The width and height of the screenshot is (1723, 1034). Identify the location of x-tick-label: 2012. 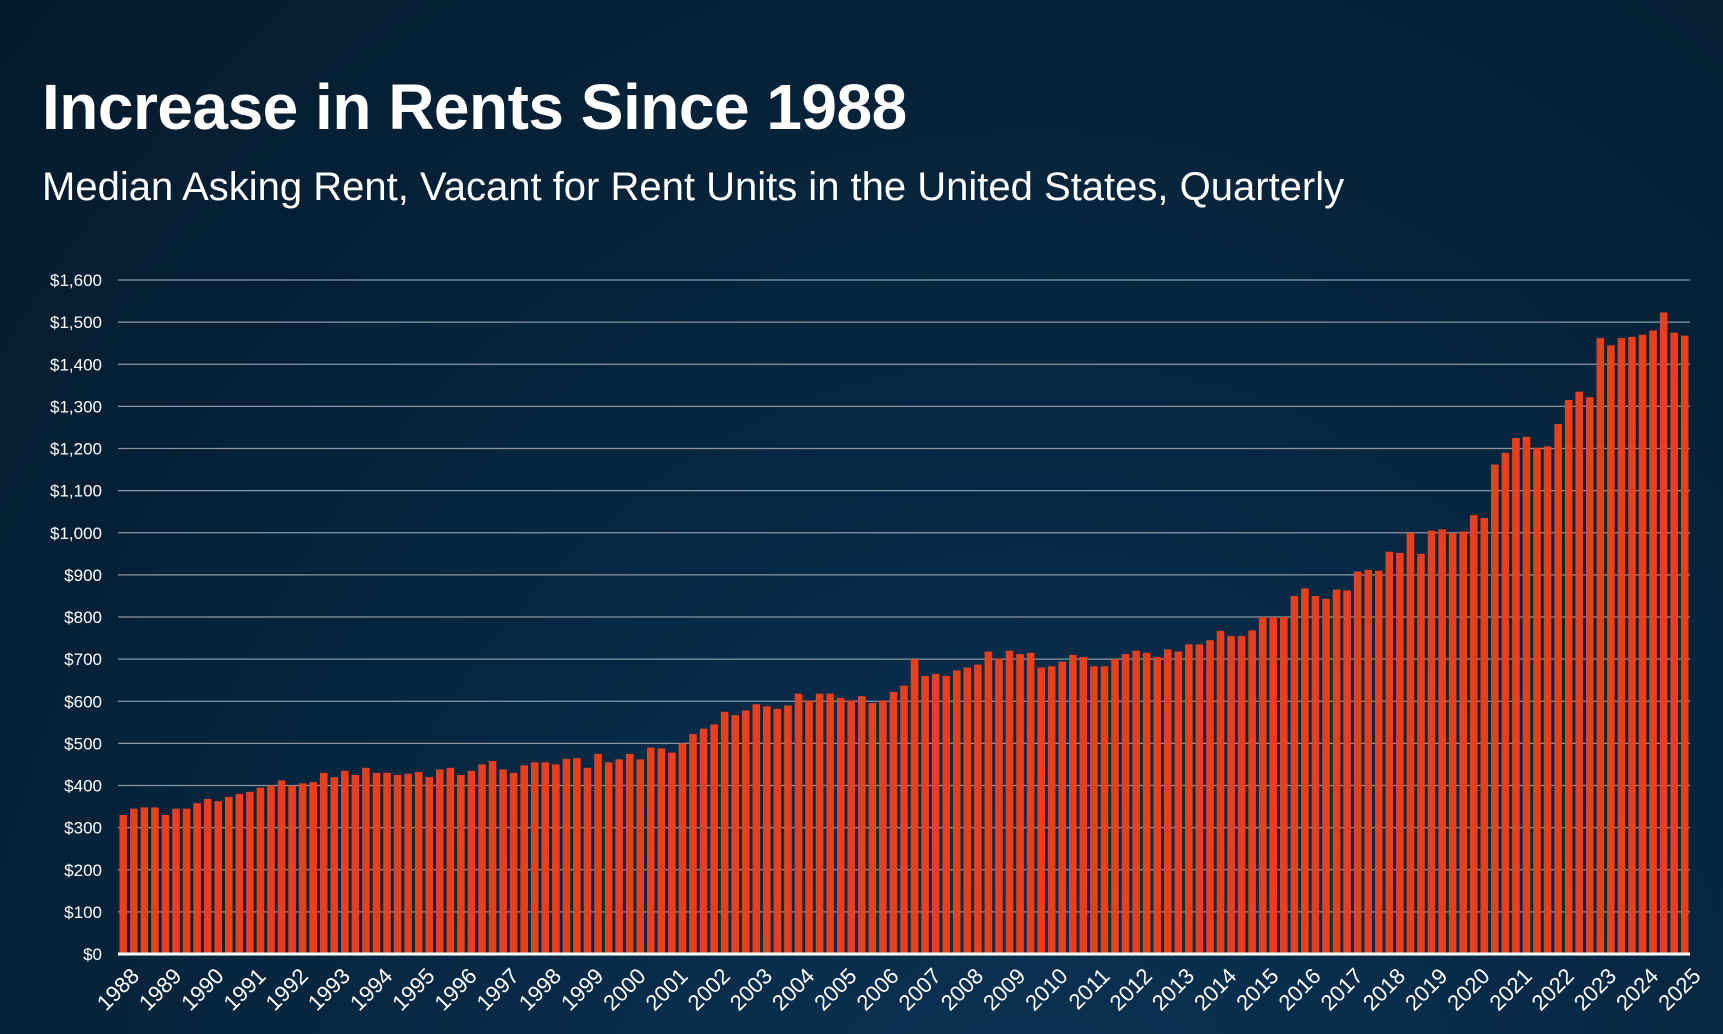
(1131, 989).